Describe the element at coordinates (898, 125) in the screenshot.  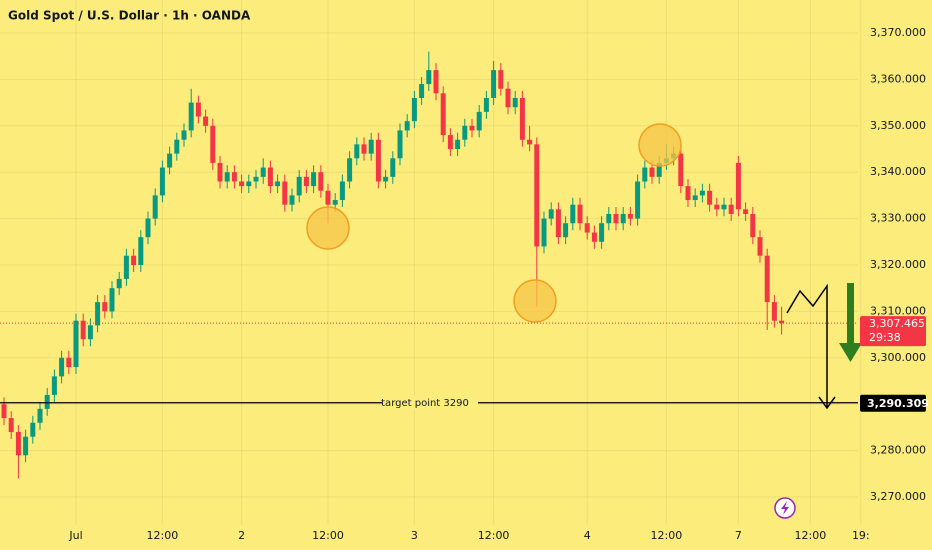
I see `y-tick-label: 3,350.000` at that location.